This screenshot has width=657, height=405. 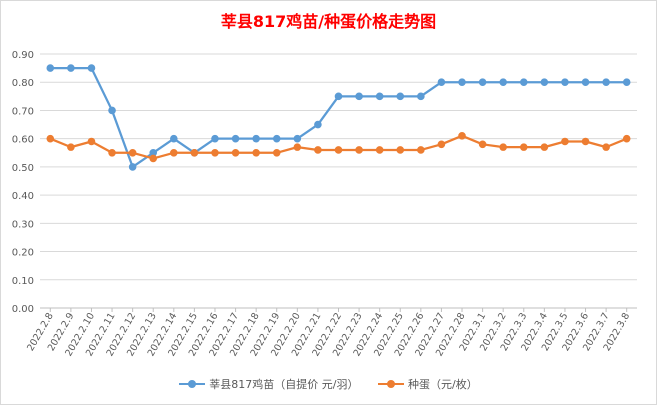 What do you see at coordinates (23, 111) in the screenshot?
I see `y-tick-label: 0.70` at bounding box center [23, 111].